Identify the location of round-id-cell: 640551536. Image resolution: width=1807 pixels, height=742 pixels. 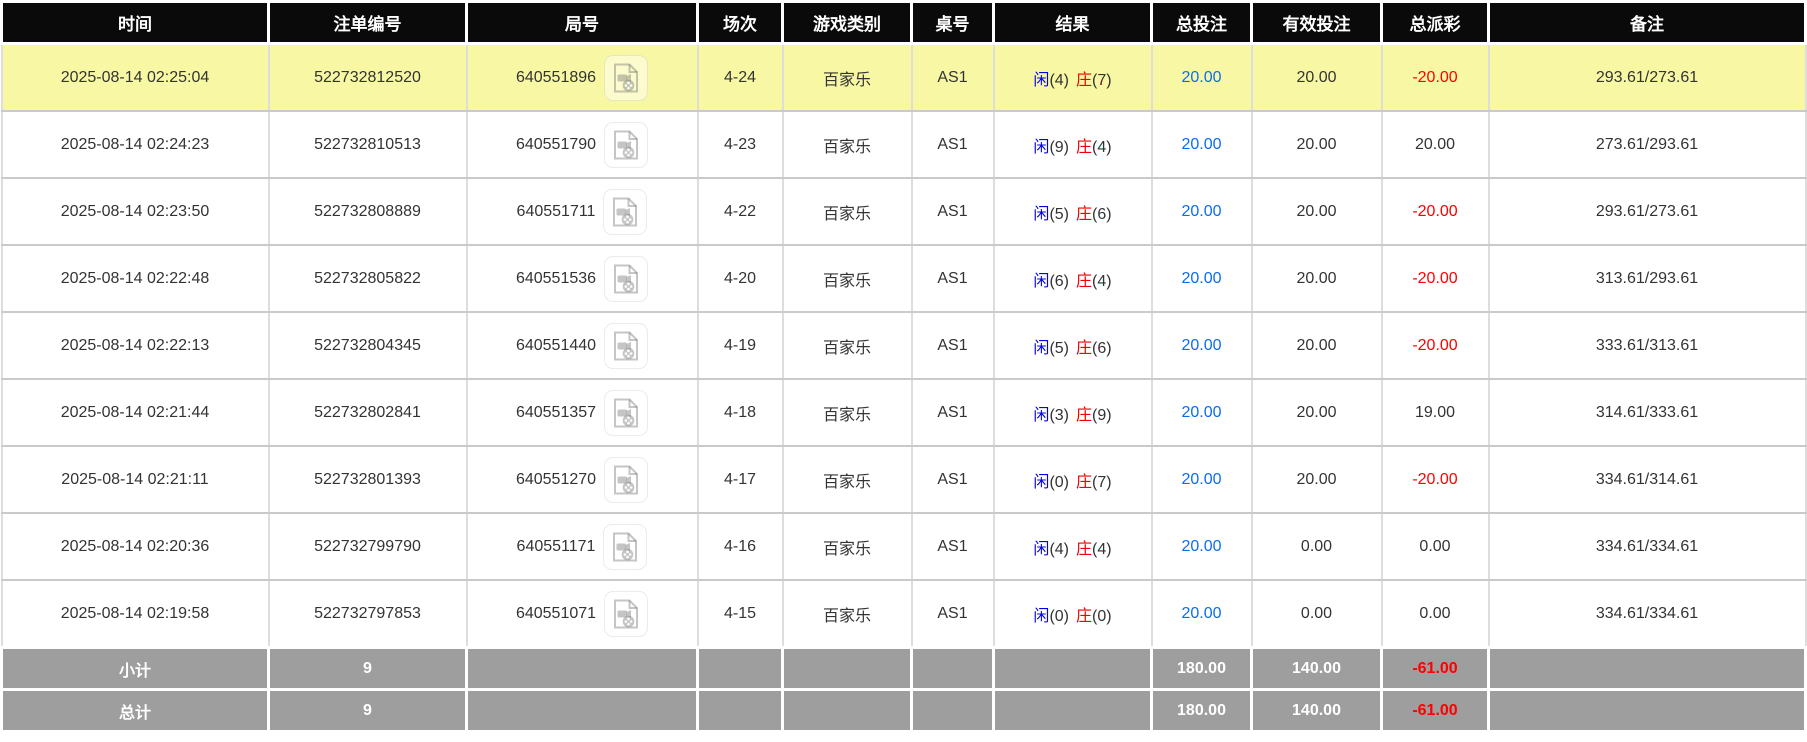
(582, 278).